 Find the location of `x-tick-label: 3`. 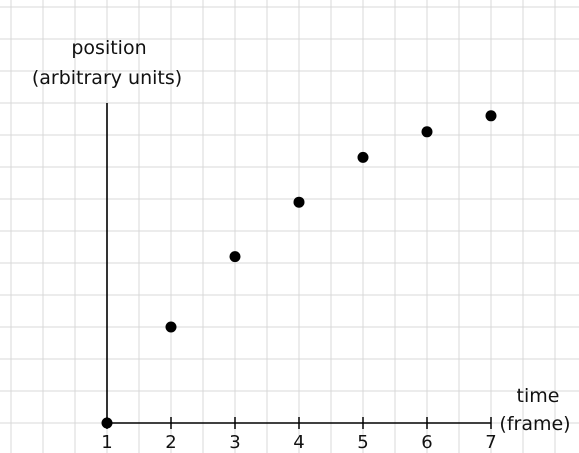

x-tick-label: 3 is located at coordinates (234, 442).